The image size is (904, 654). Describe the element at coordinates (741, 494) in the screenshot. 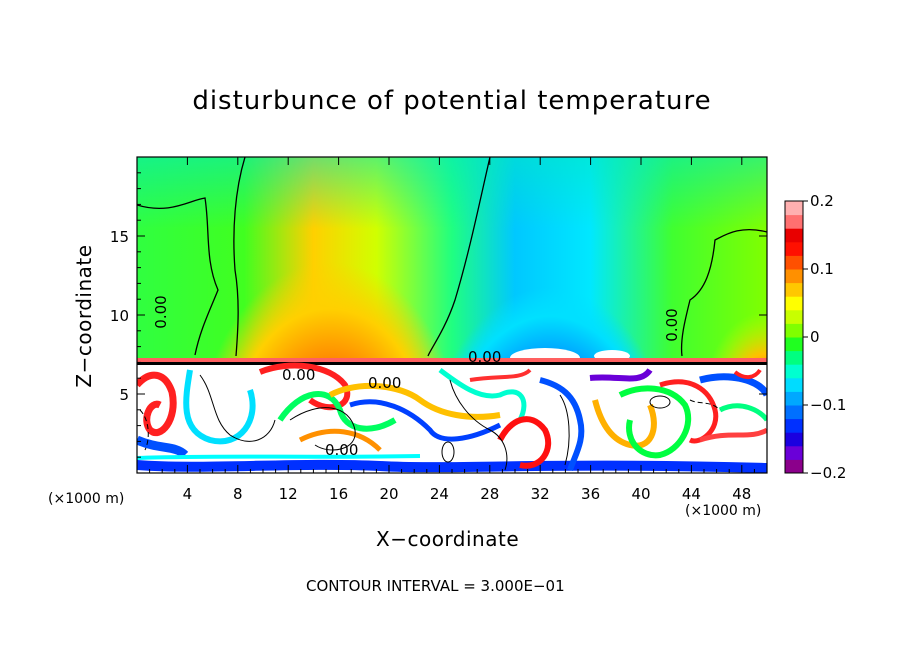

I see `x-tick-label: 48` at that location.